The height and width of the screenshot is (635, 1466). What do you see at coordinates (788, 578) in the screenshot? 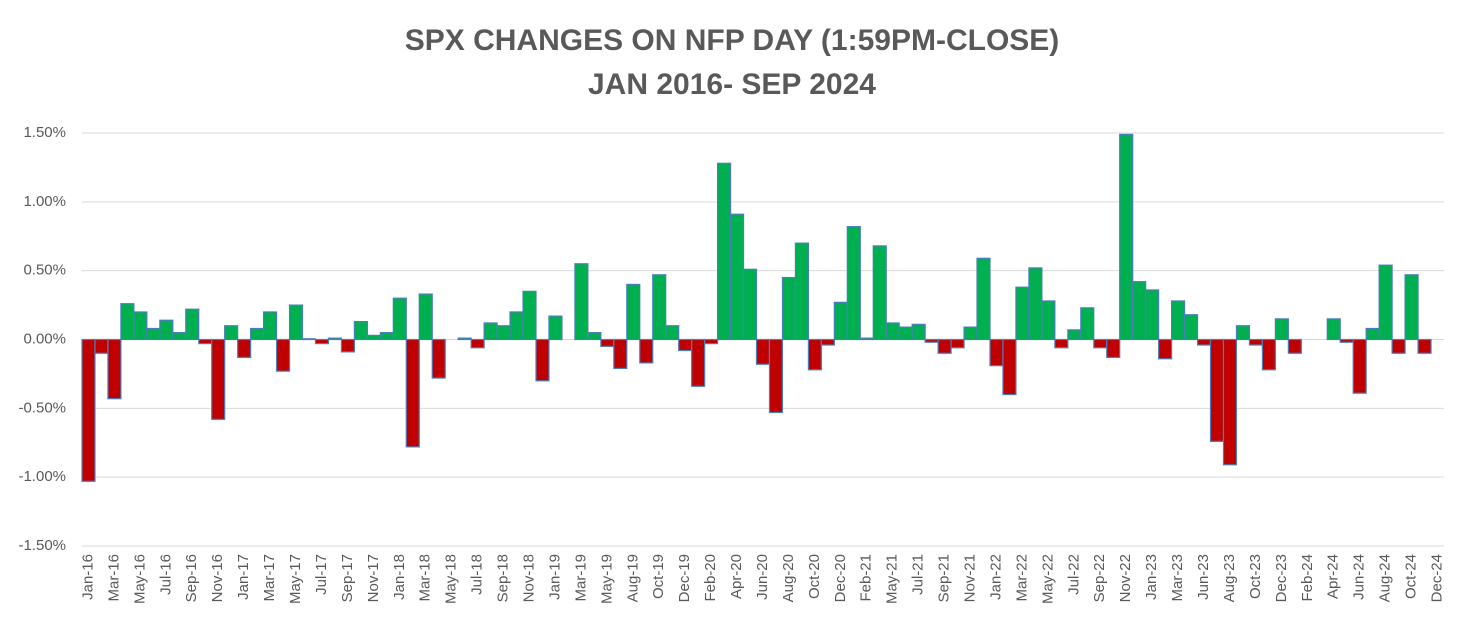
I see `x-tick-label: Aug-20` at bounding box center [788, 578].